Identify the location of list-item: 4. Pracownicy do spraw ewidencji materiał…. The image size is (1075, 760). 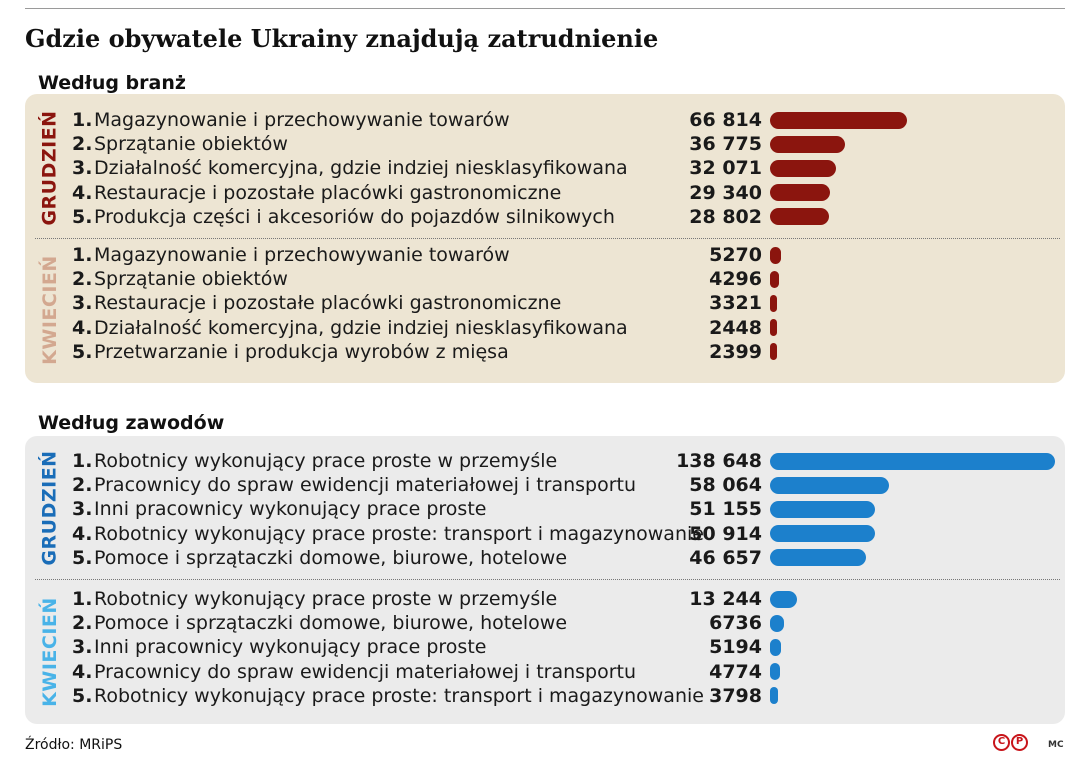
(417, 672).